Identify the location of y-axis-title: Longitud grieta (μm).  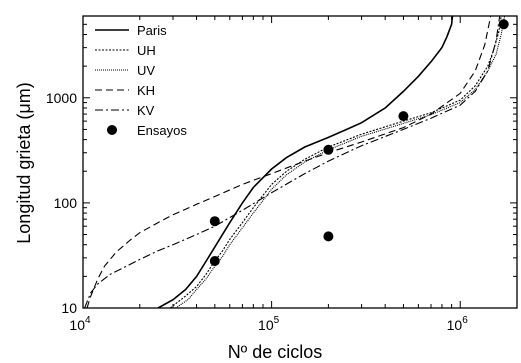
(24, 162).